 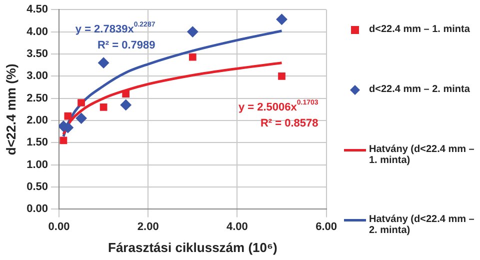 What do you see at coordinates (289, 123) in the screenshot?
I see `annotation: R² = 0.8578` at bounding box center [289, 123].